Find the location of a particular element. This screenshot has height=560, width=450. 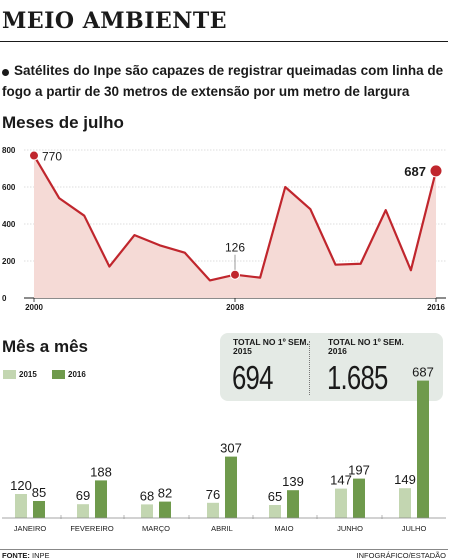

x-tick-label: MARÇO is located at coordinates (156, 528).